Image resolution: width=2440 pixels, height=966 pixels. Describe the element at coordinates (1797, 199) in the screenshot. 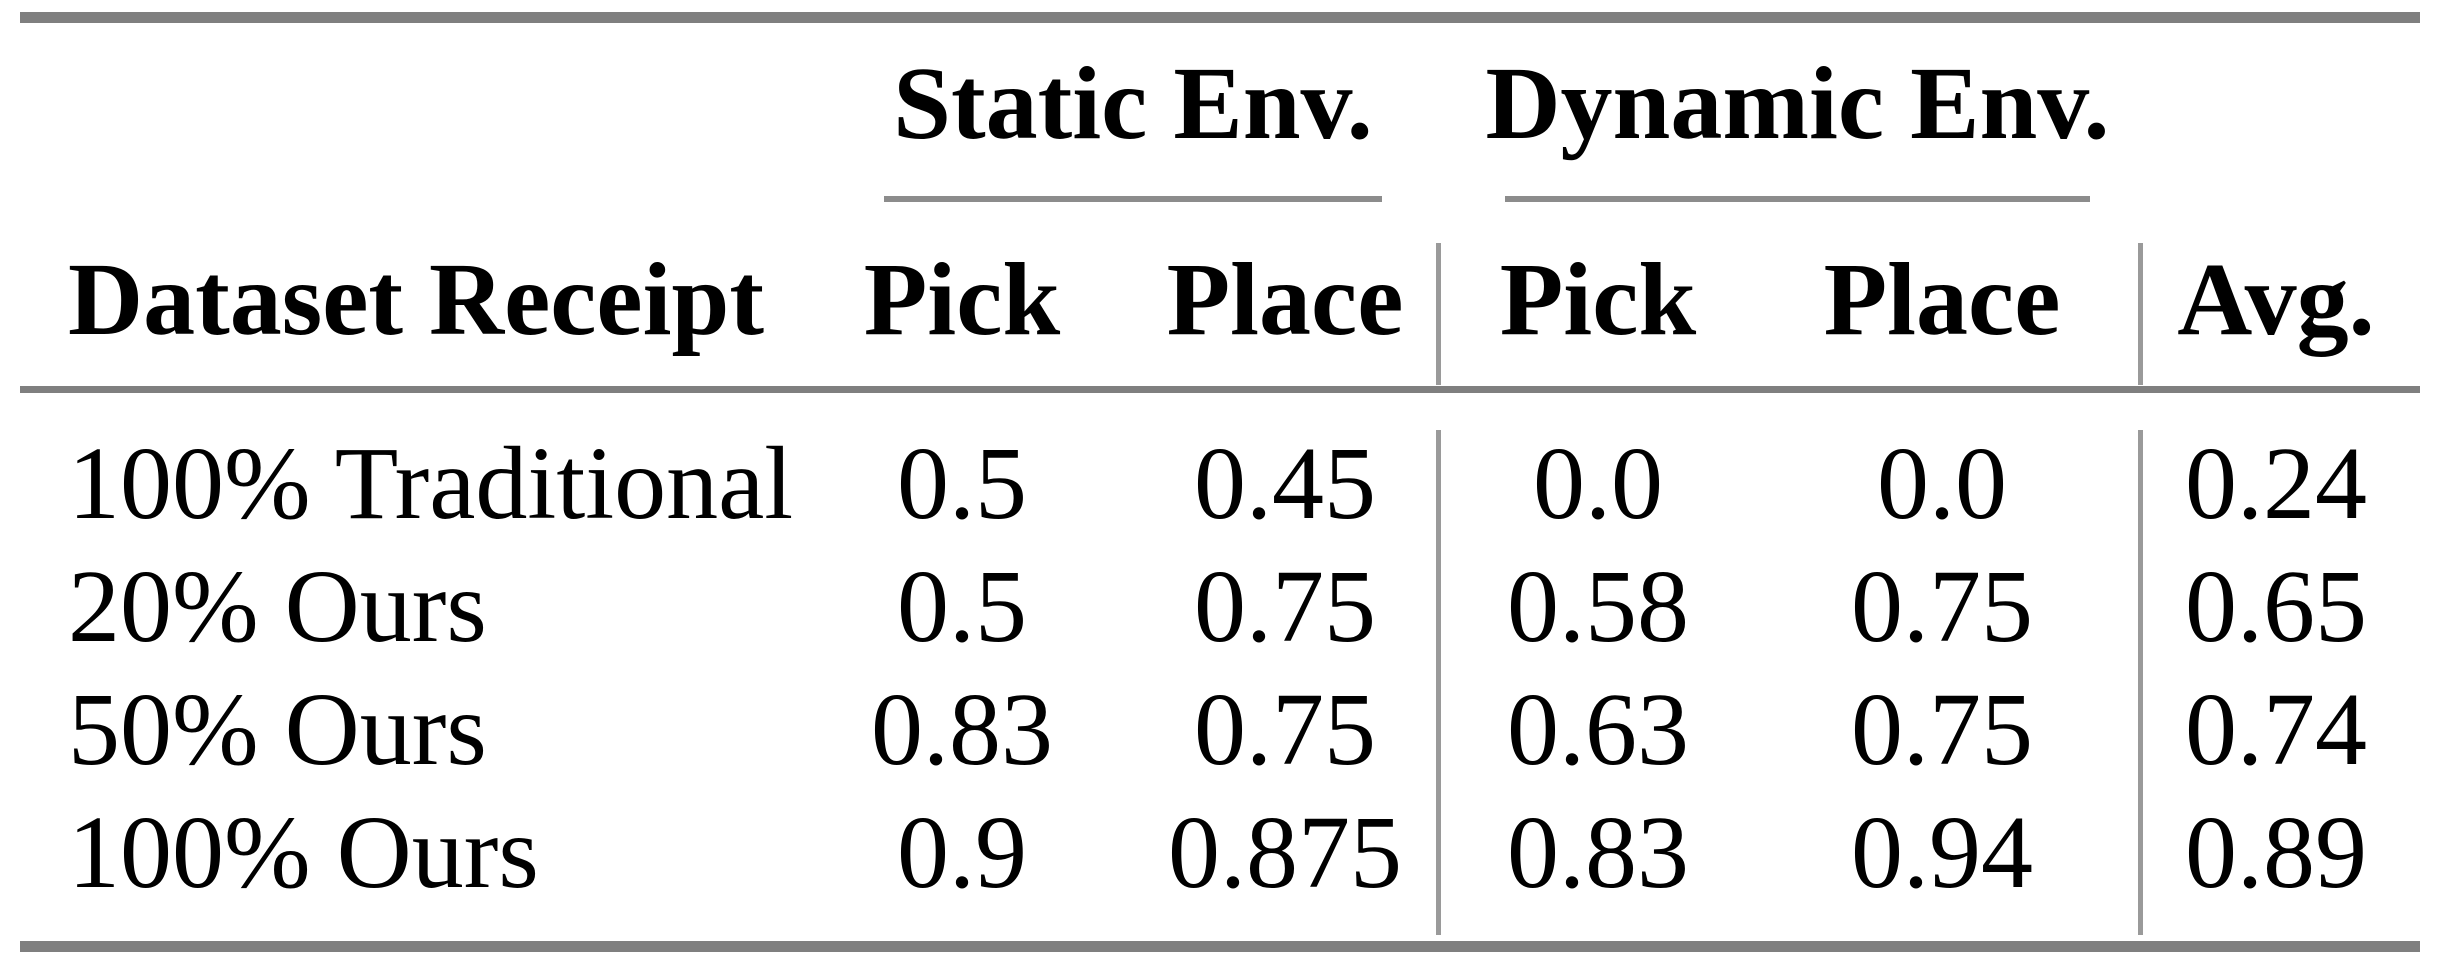

I see `dynamic-env-underline-rule` at that location.